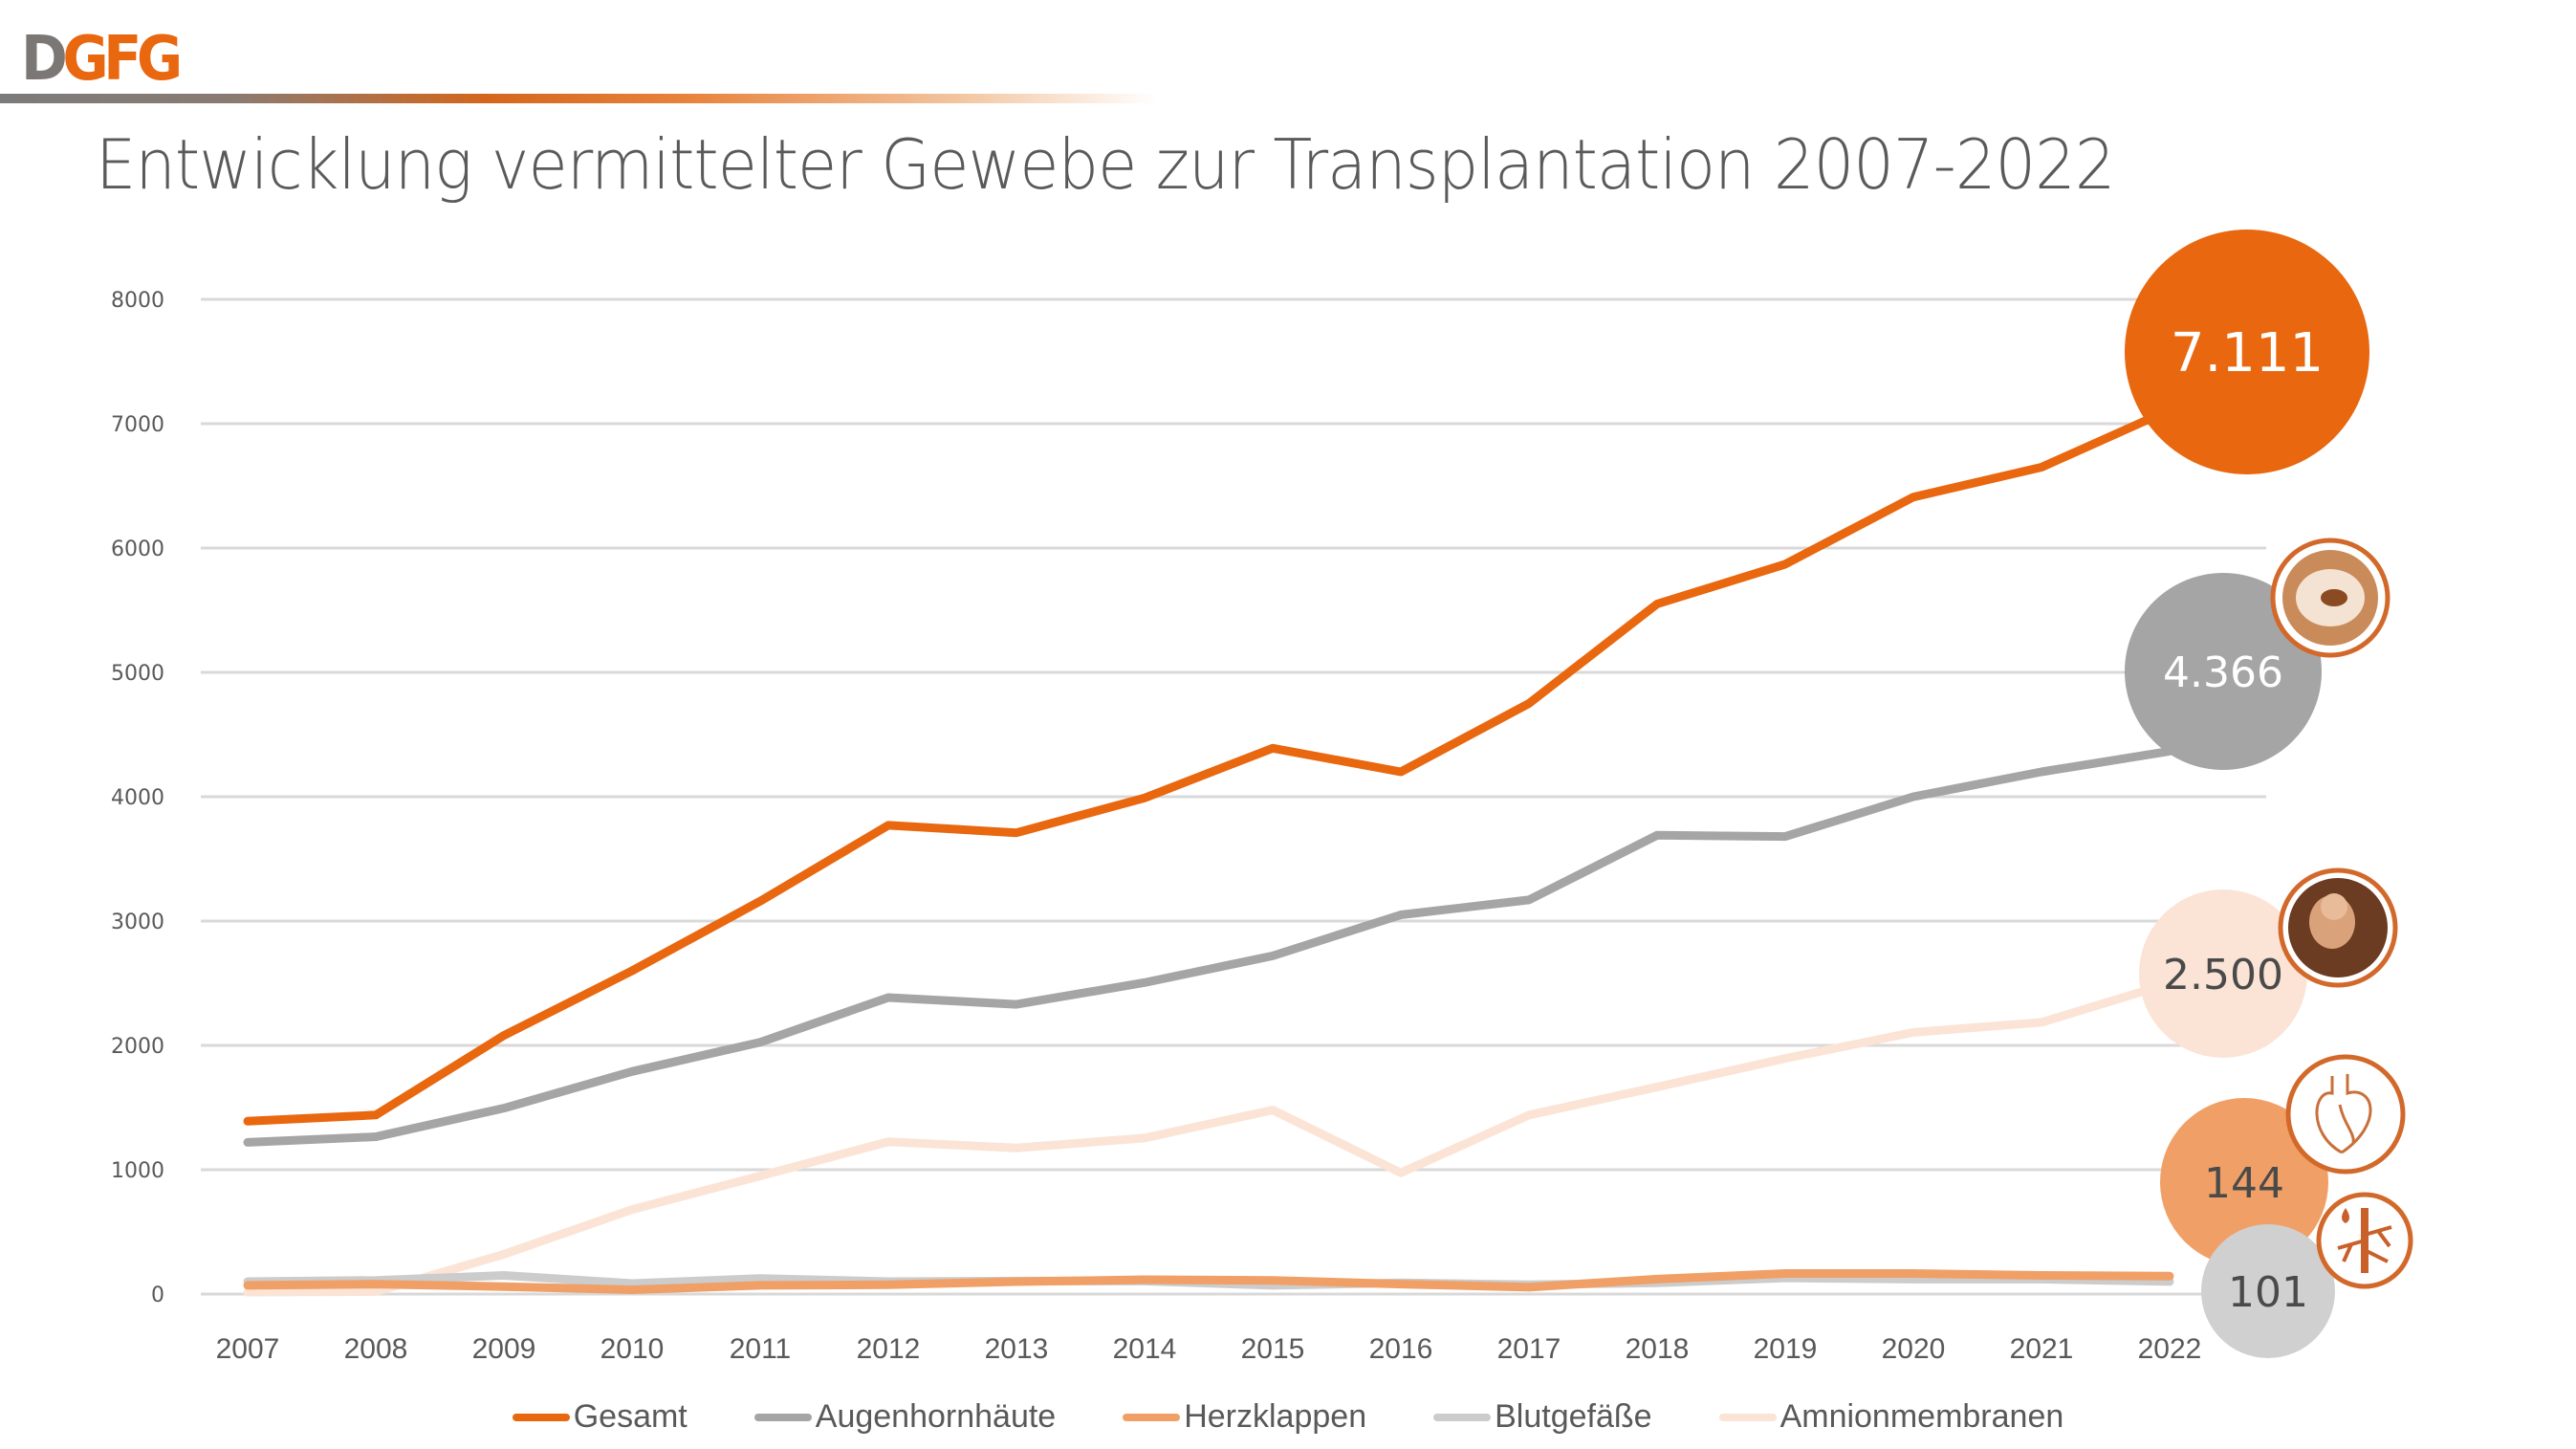 This screenshot has width=2576, height=1449. I want to click on x-tick-label: 2010, so click(632, 1349).